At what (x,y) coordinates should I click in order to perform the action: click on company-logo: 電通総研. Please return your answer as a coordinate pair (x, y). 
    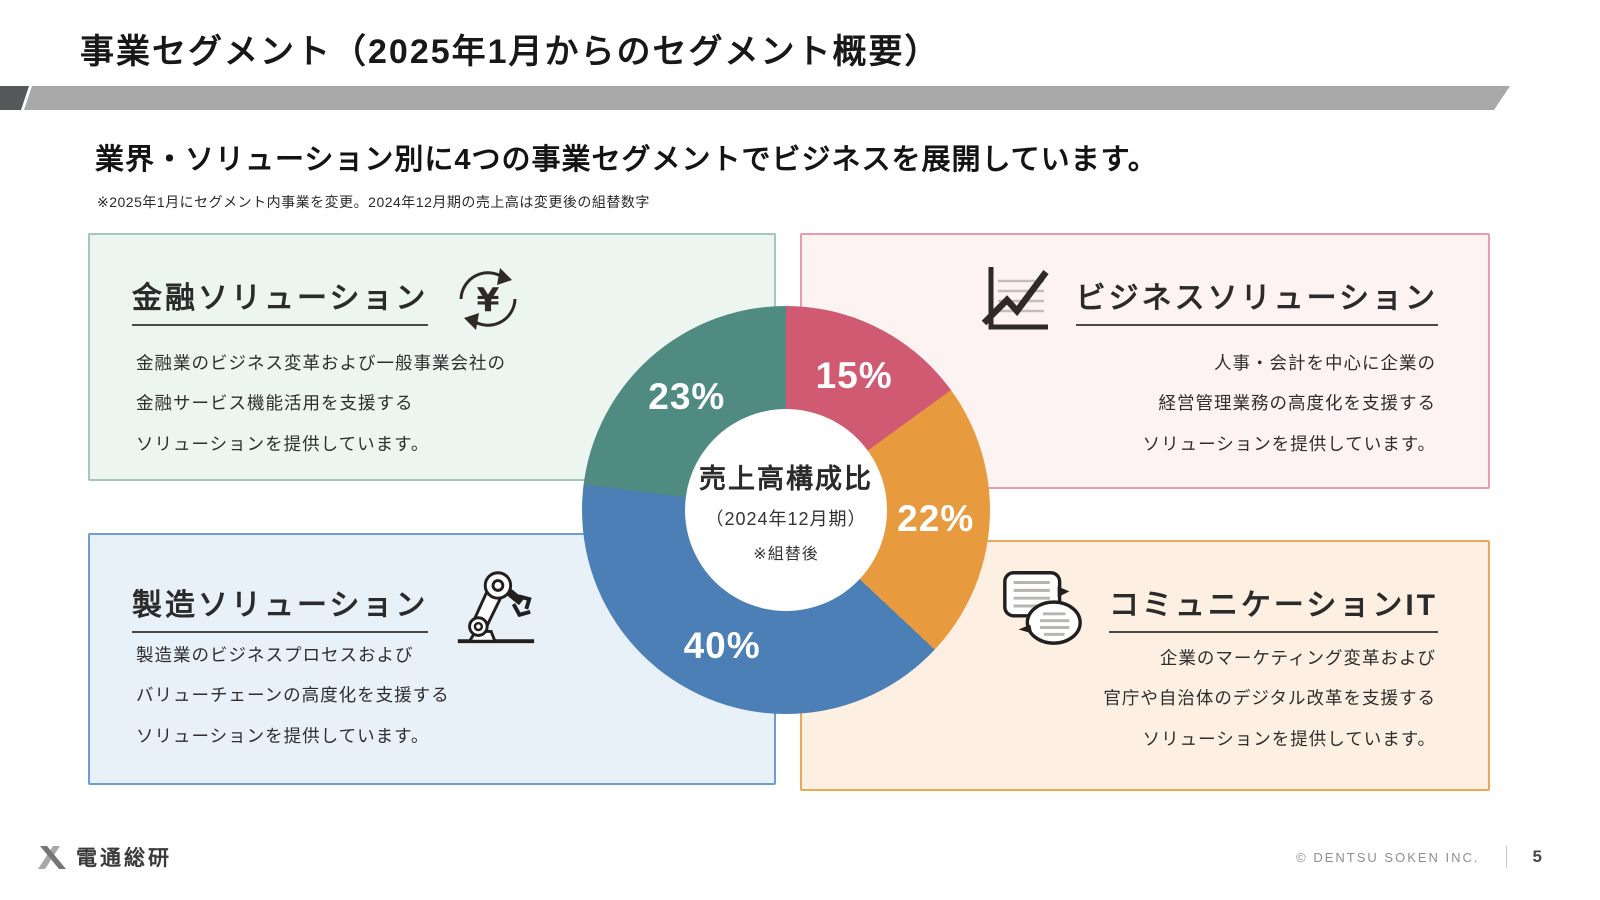
    Looking at the image, I should click on (104, 857).